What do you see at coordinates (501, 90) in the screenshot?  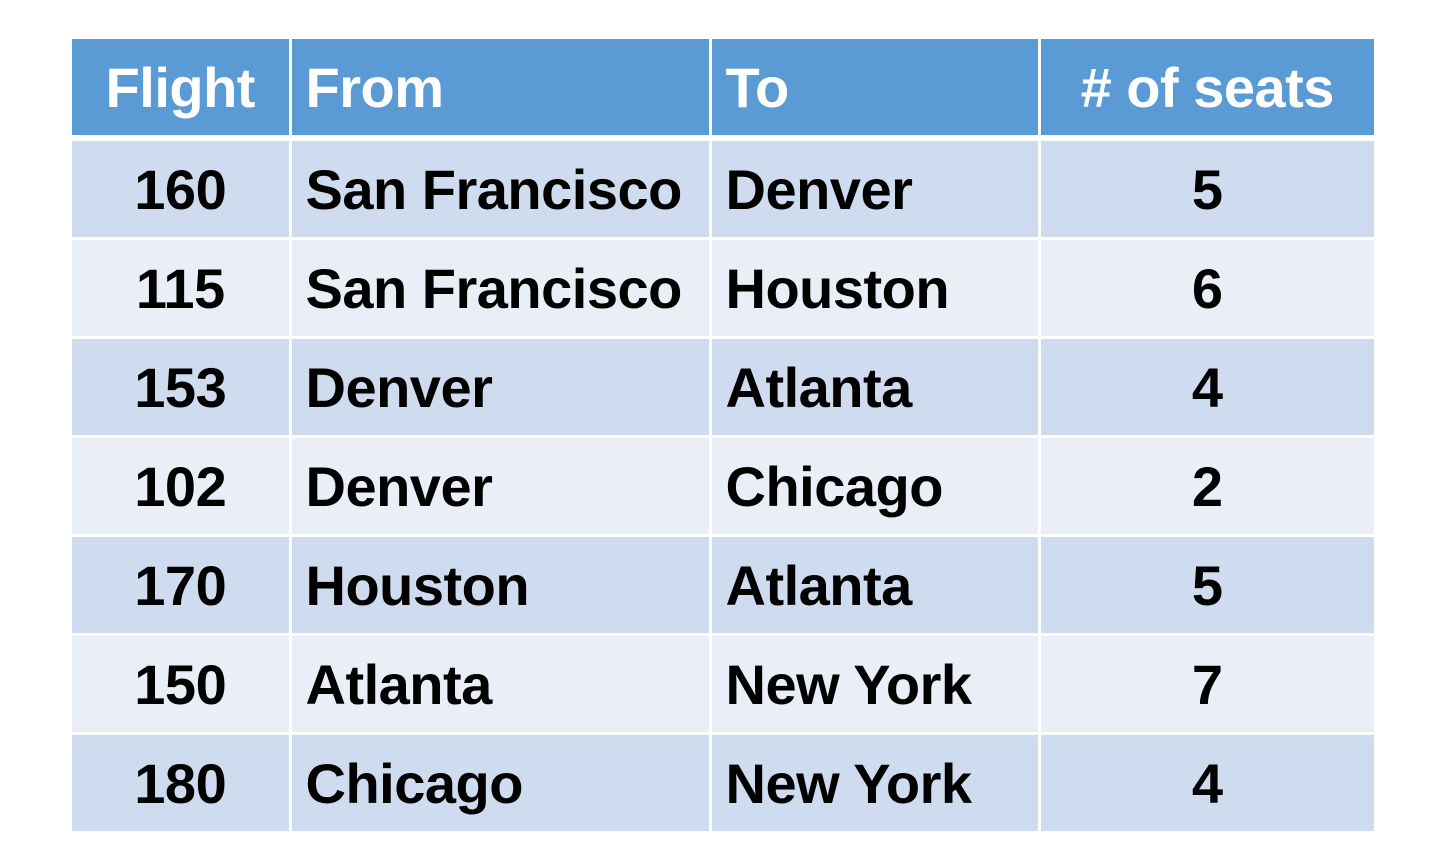 I see `header-from: From` at bounding box center [501, 90].